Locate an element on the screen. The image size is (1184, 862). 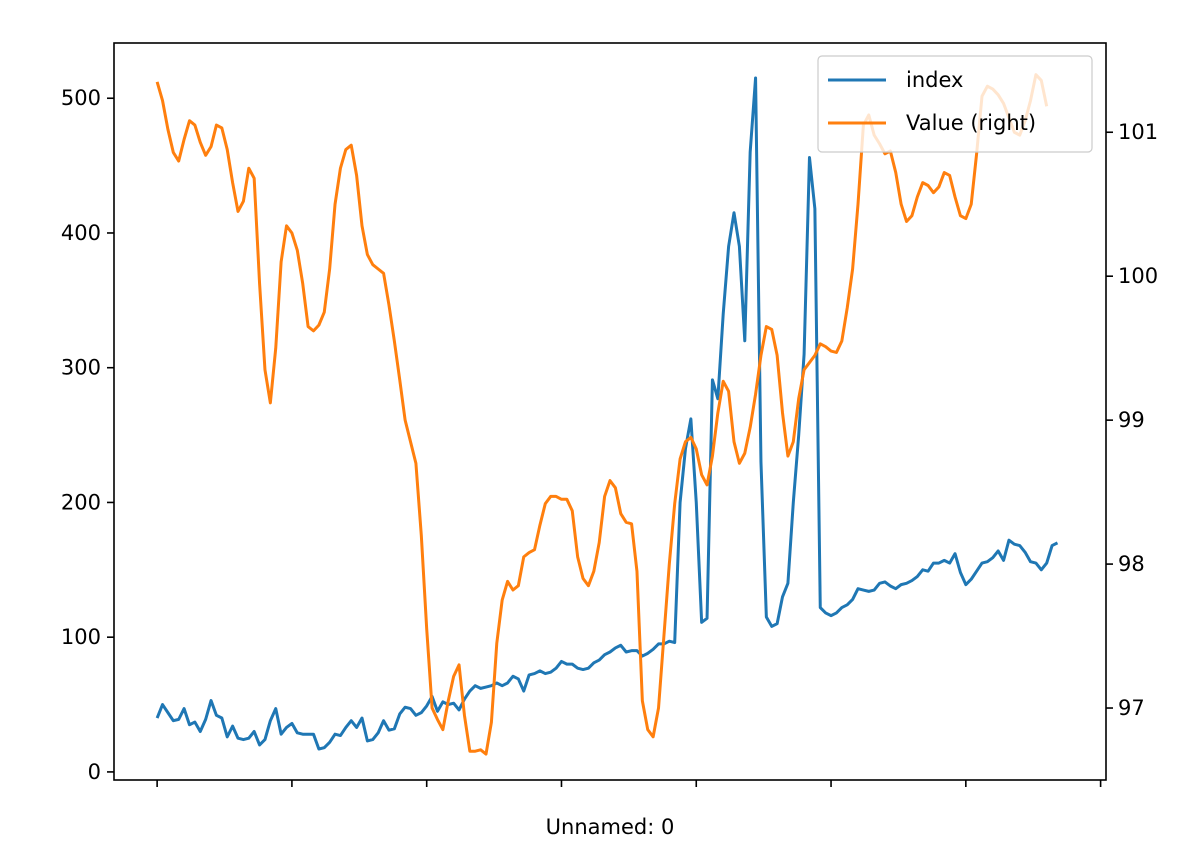
y-tick-label-right: 98 is located at coordinates (1131, 564).